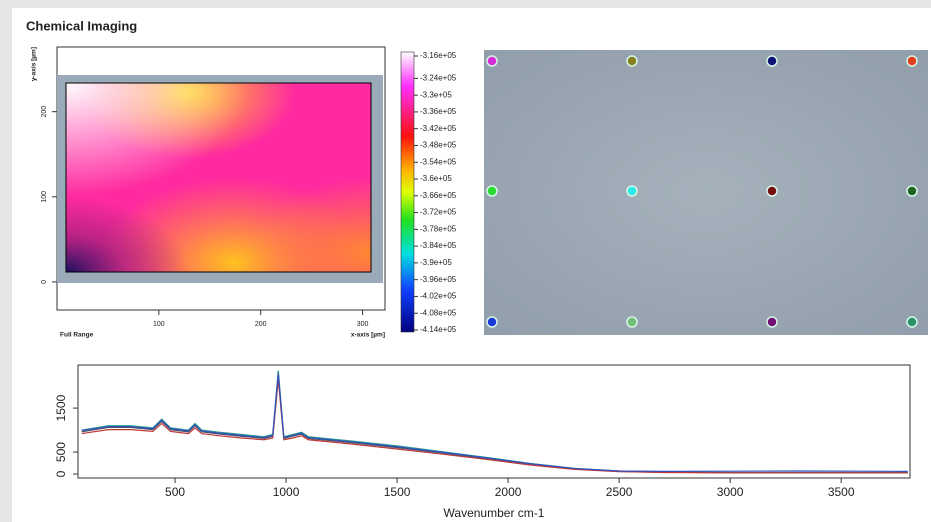 The height and width of the screenshot is (522, 931). Describe the element at coordinates (44, 112) in the screenshot. I see `y-tick-label: 200` at that location.